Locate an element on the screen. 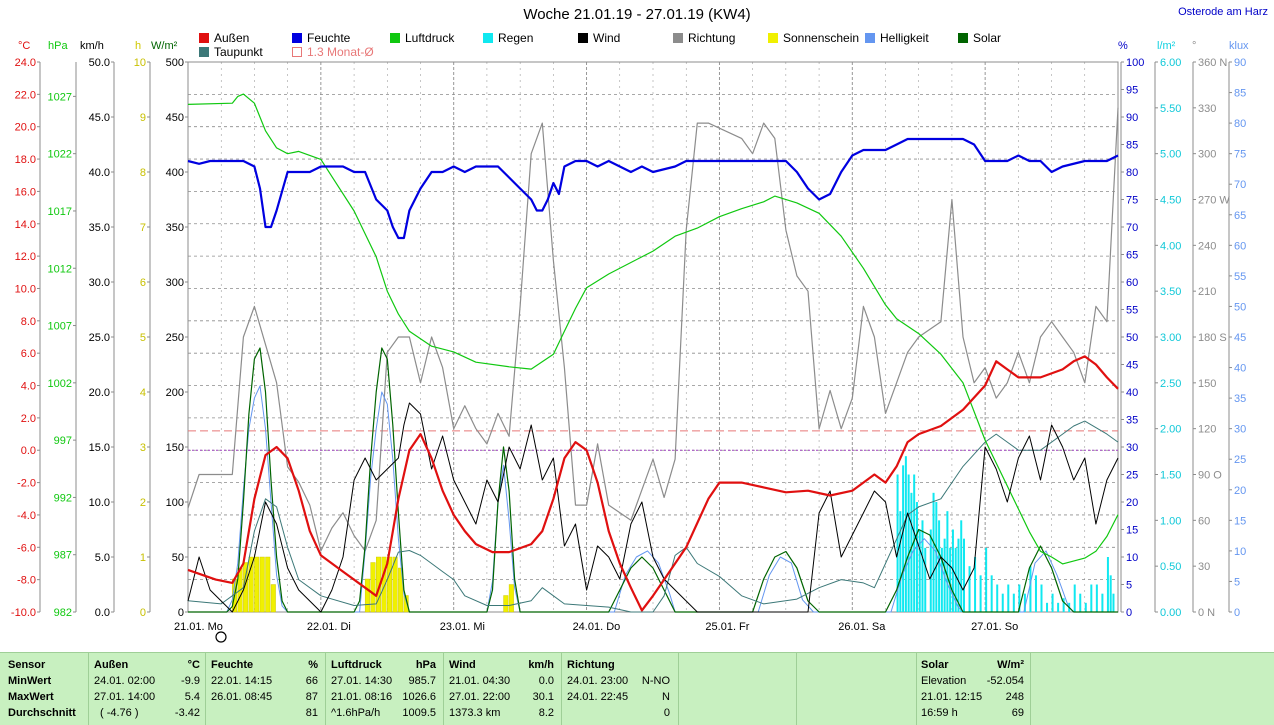  unit-temp: °C is located at coordinates (24, 46).